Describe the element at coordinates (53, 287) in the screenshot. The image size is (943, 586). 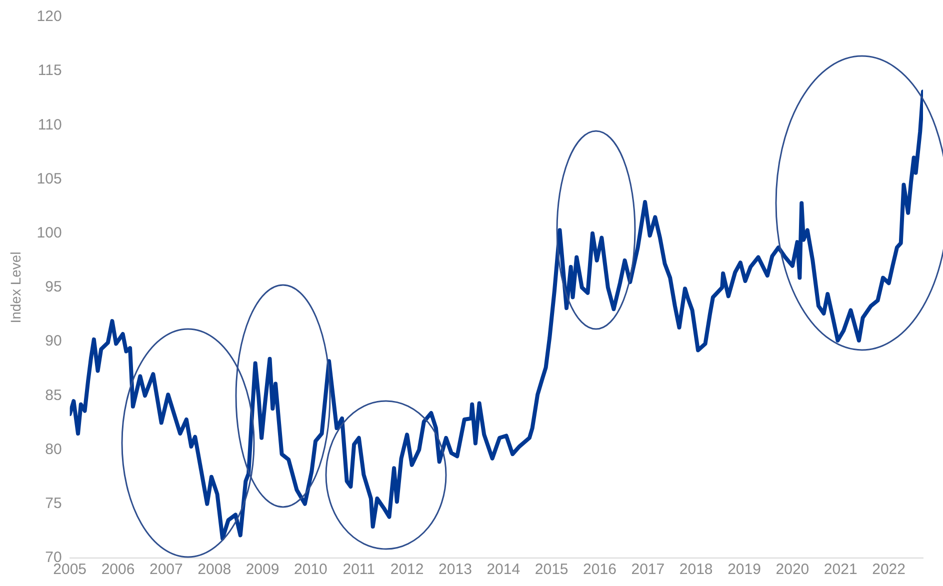
I see `y-tick-label: 95` at that location.